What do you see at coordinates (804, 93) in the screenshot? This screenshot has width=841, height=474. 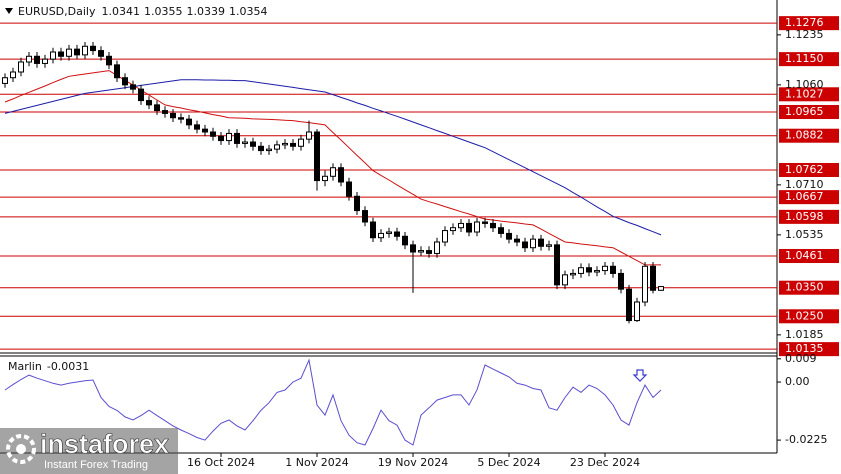 I see `level-label: 1.1027` at bounding box center [804, 93].